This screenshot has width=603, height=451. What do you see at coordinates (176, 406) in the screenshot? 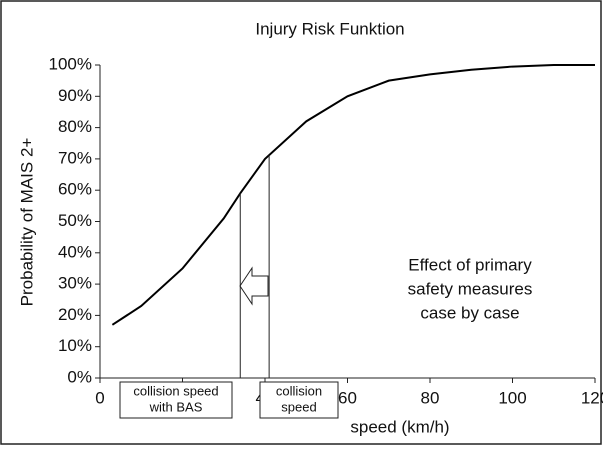
I see `marker-label: with BAS` at bounding box center [176, 406].